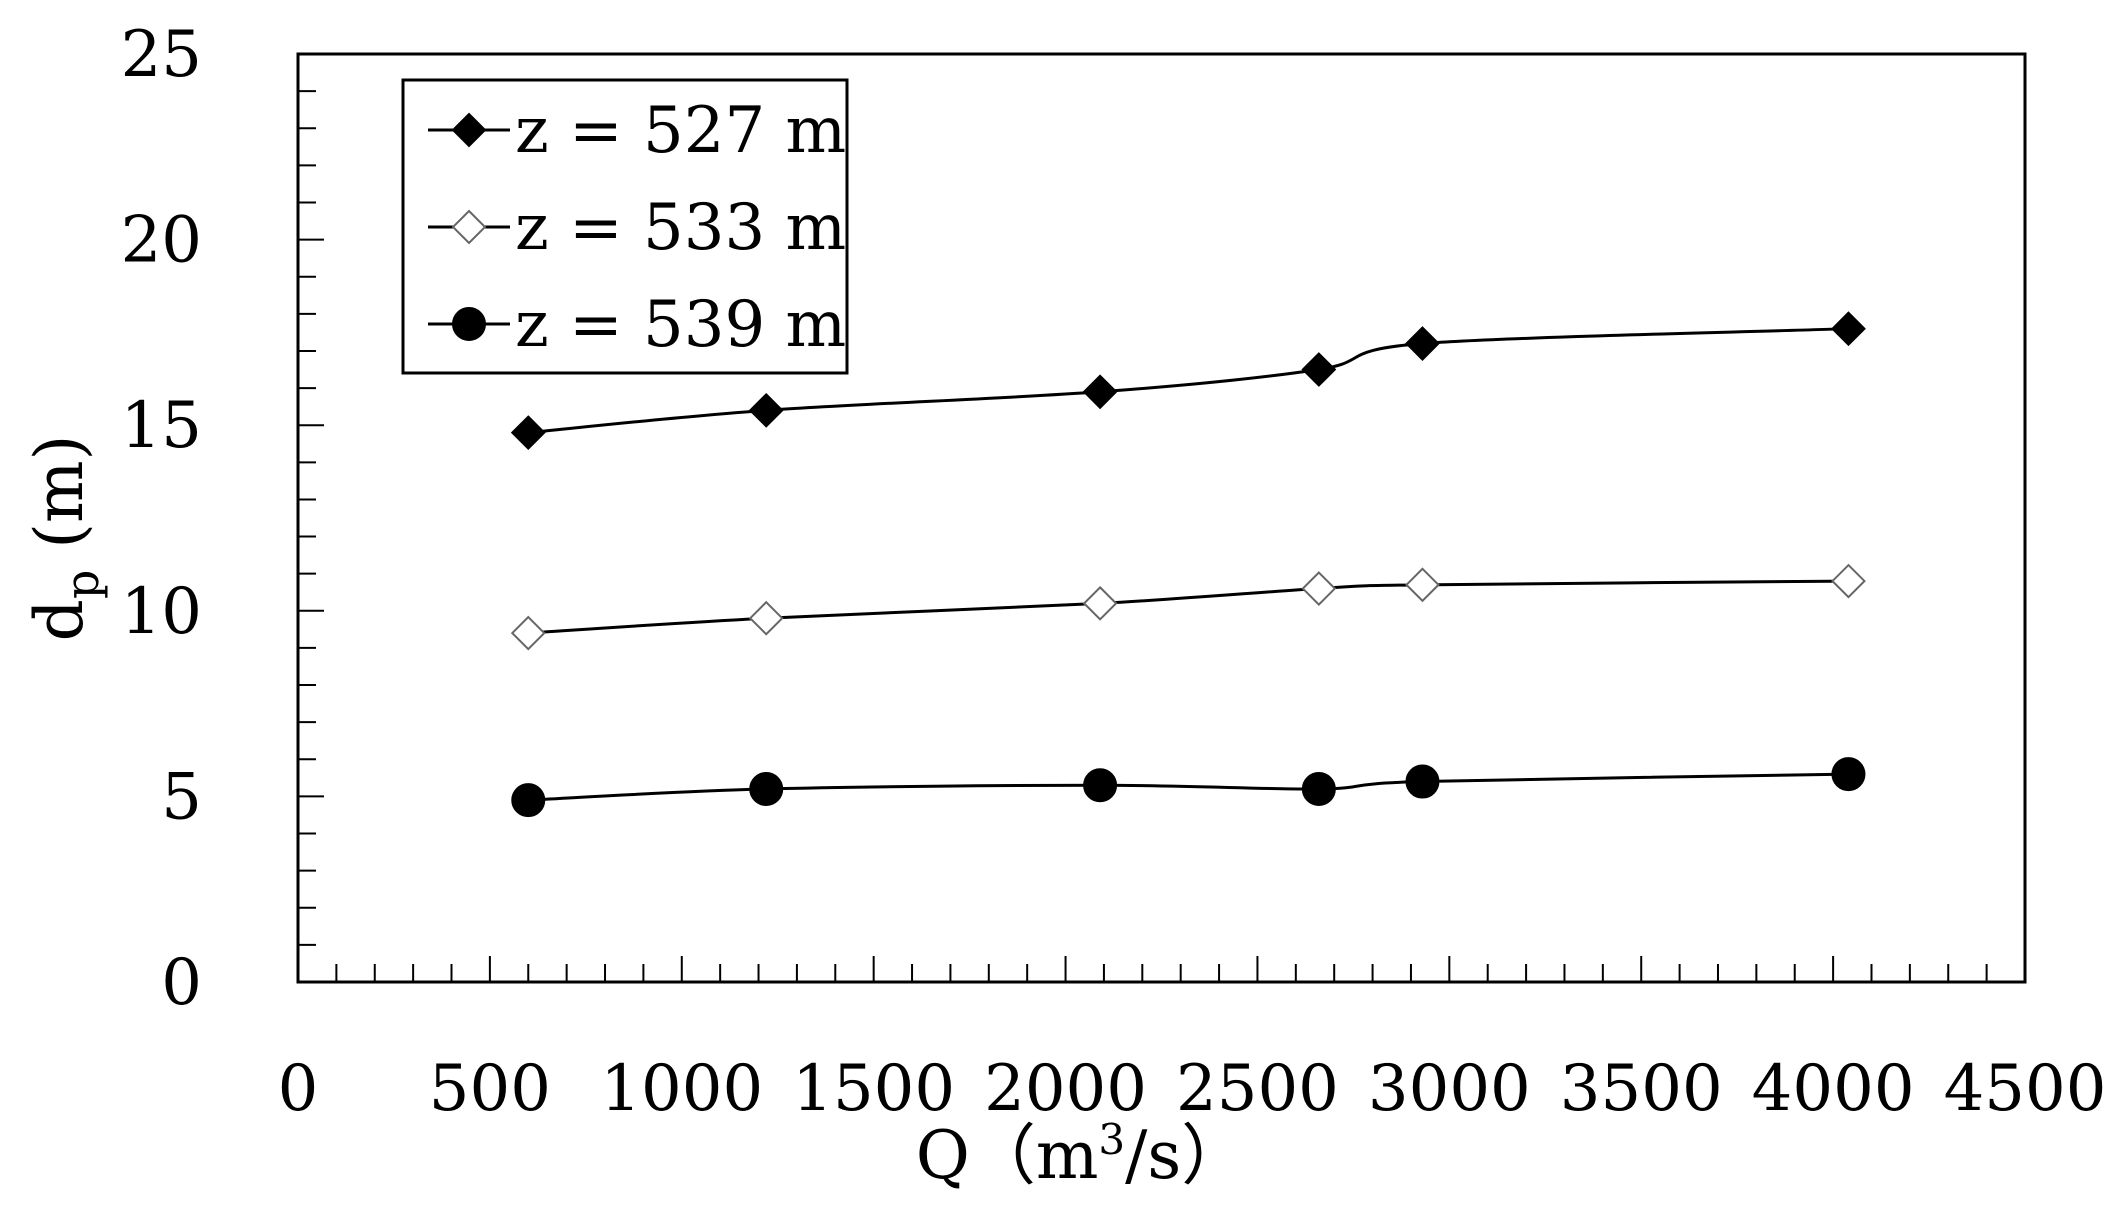 The image size is (2115, 1223). Describe the element at coordinates (490, 1089) in the screenshot. I see `x-tick-label: 500` at that location.